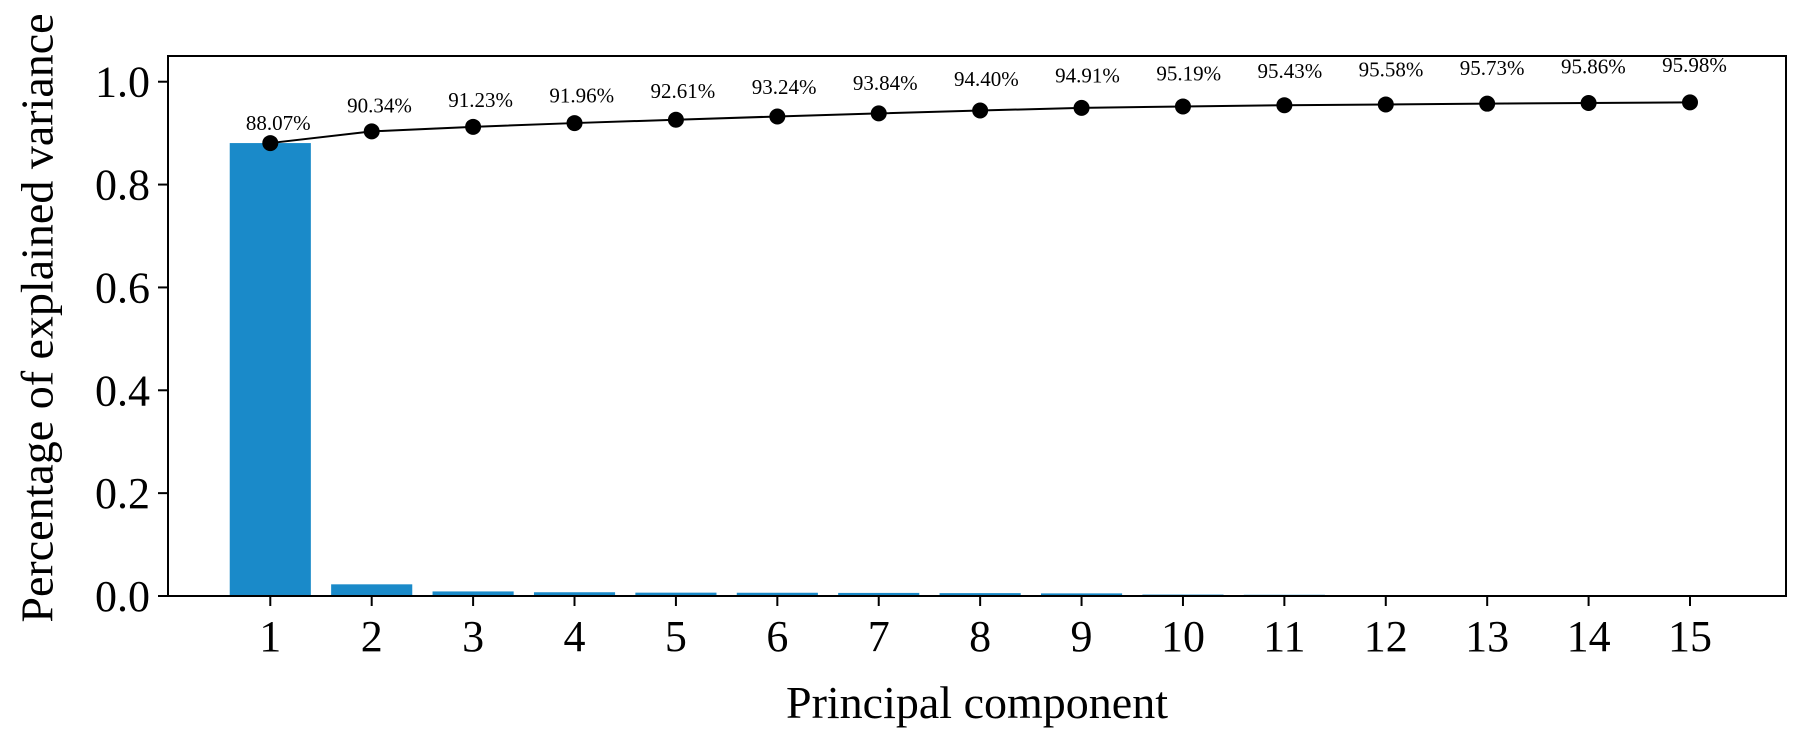  I want to click on cumulative-label-3: 91.23%, so click(480, 100).